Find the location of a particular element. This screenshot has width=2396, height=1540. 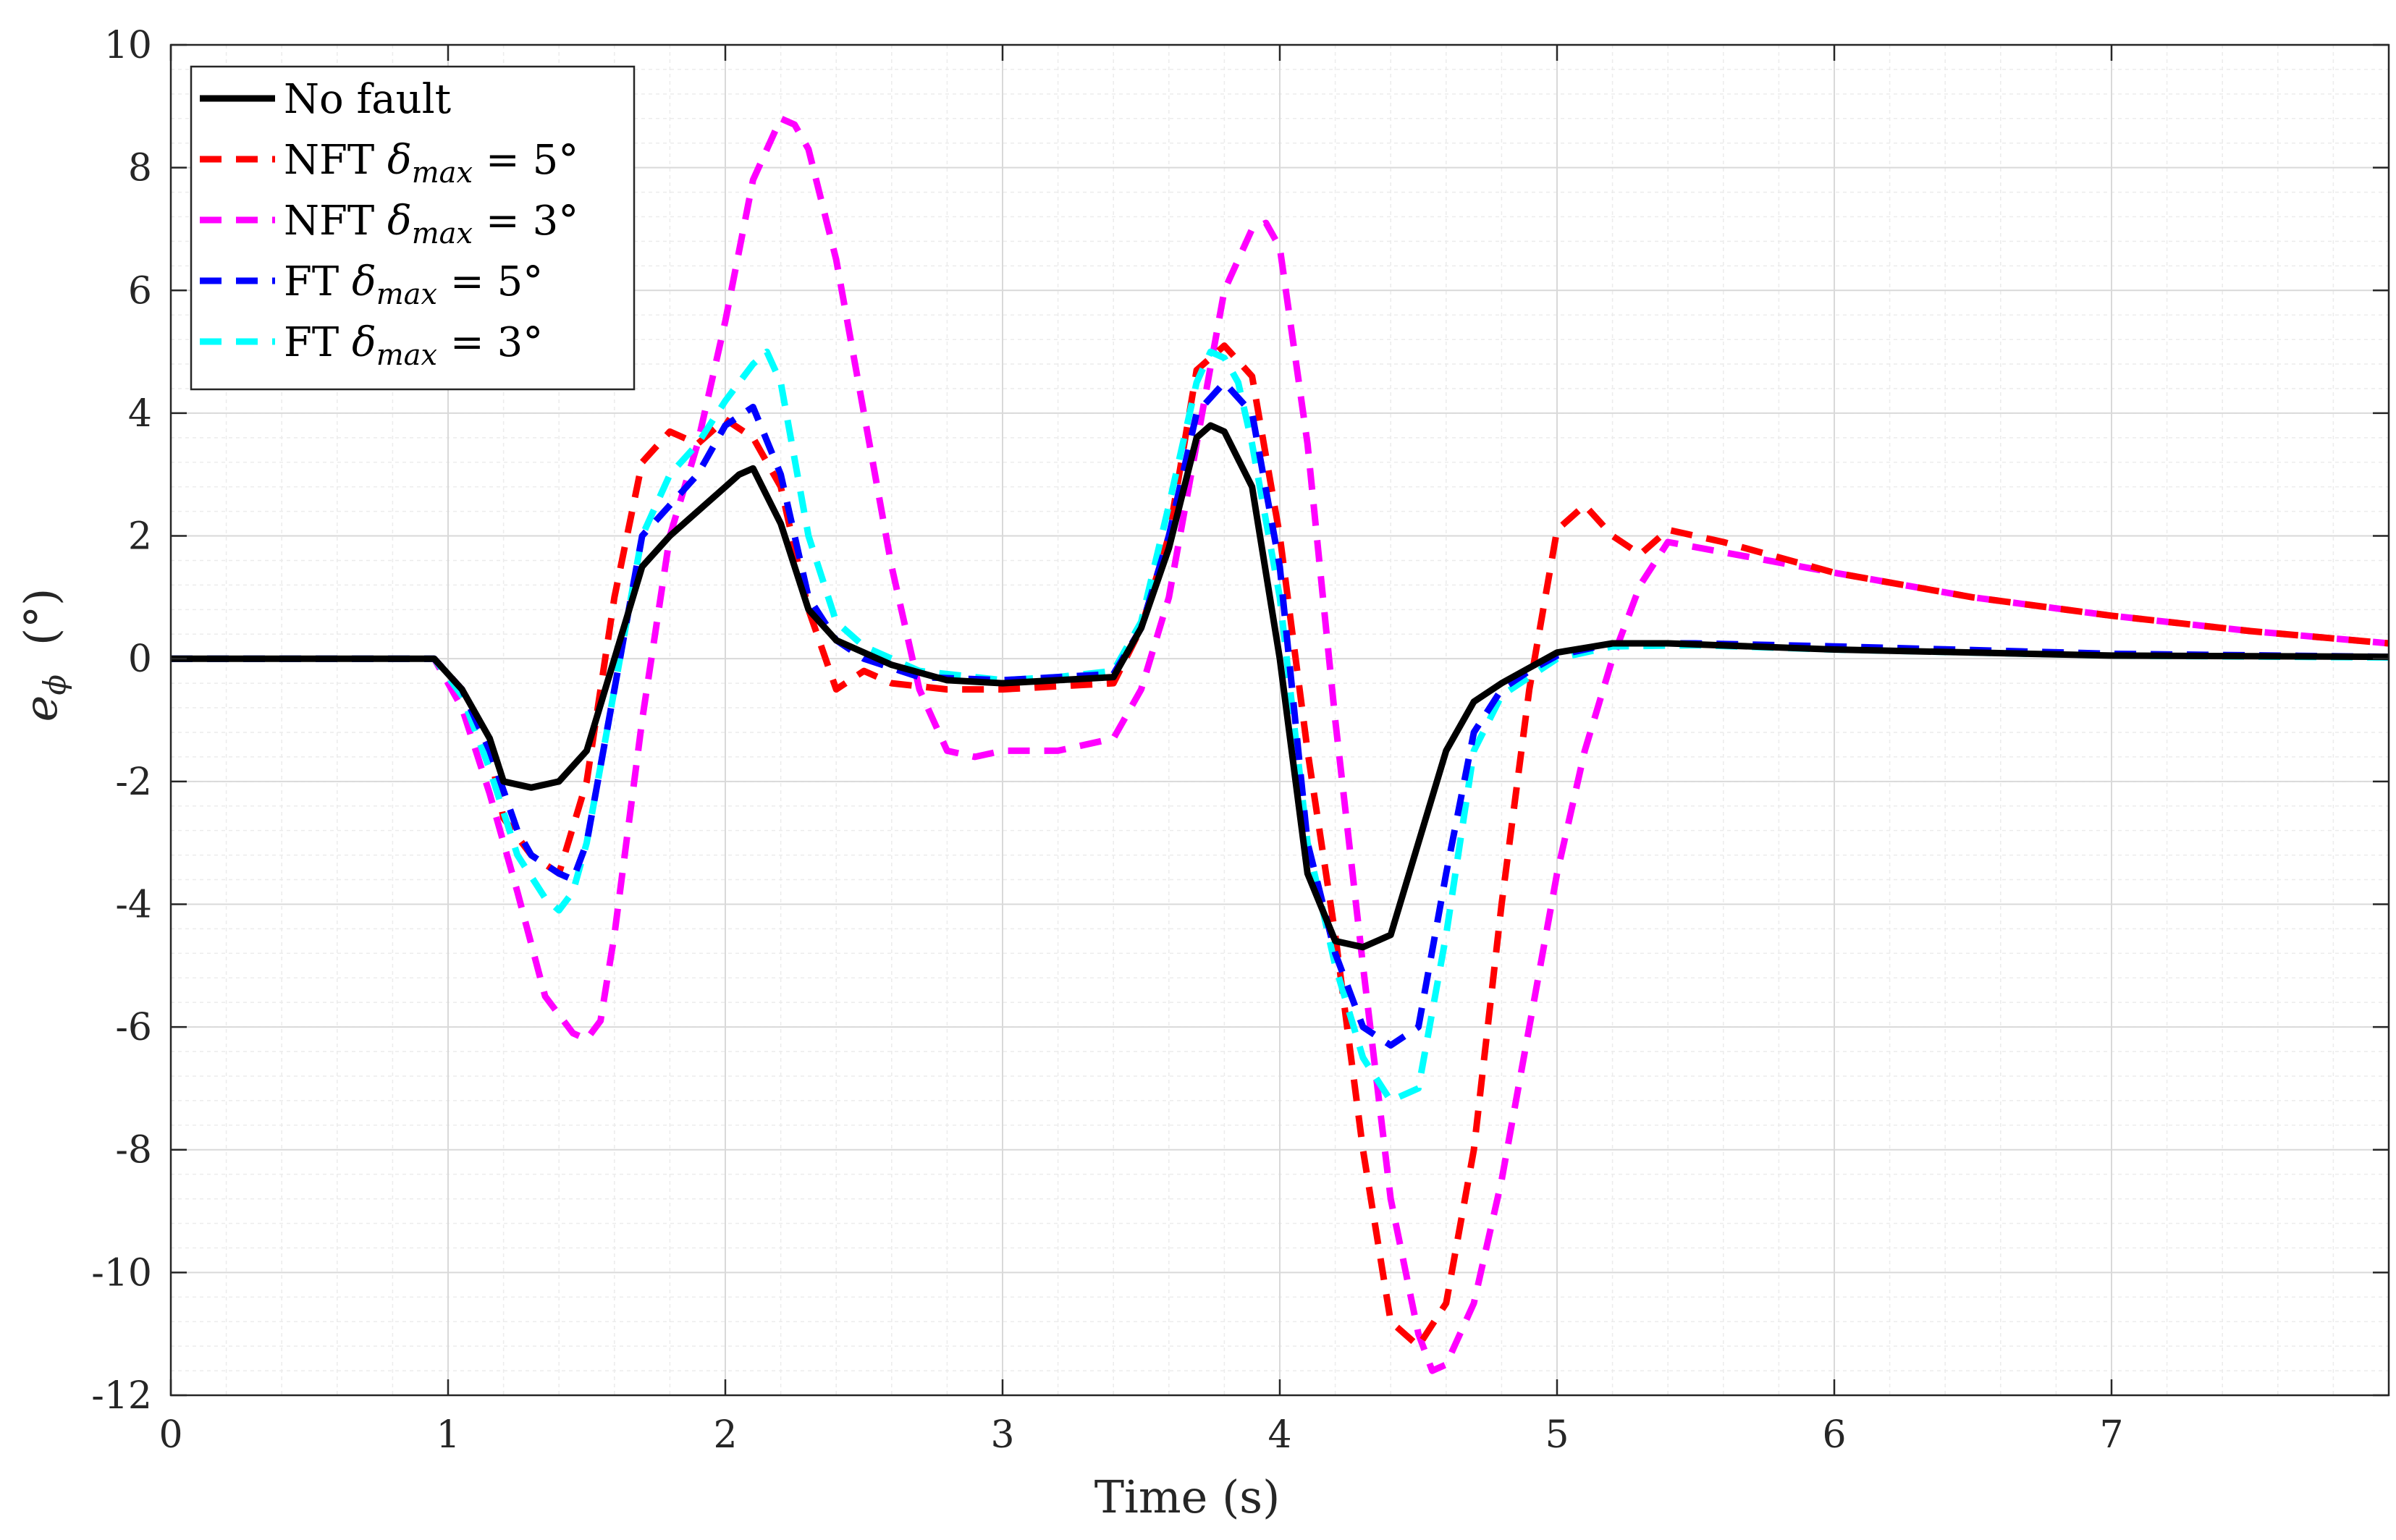

y-tick-label: -2 is located at coordinates (133, 782).